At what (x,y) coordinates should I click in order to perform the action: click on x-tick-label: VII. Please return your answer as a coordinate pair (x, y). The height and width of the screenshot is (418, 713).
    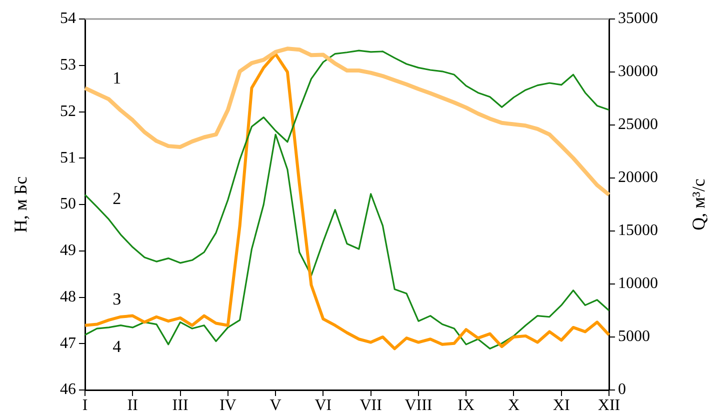
    Looking at the image, I should click on (371, 405).